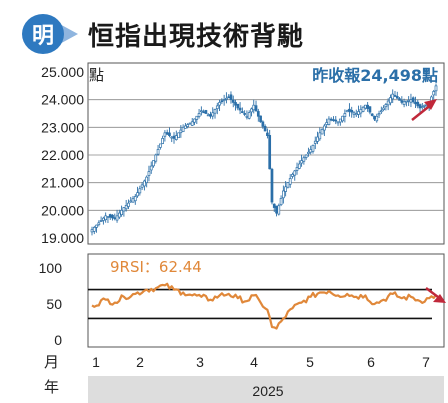  Describe the element at coordinates (58, 340) in the screenshot. I see `rsi-y-tick-label: 0` at that location.